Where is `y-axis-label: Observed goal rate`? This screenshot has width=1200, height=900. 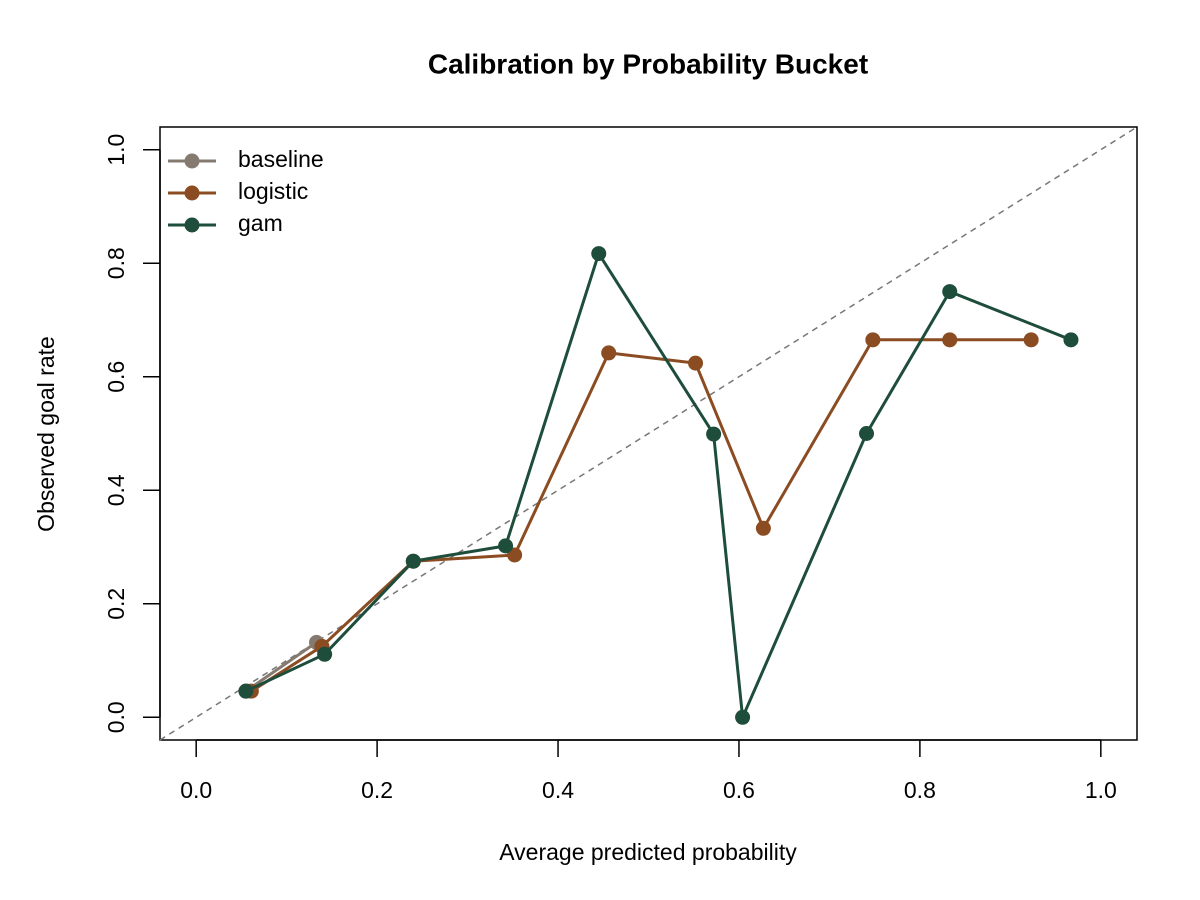
y-axis-label: Observed goal rate is located at coordinates (46, 434).